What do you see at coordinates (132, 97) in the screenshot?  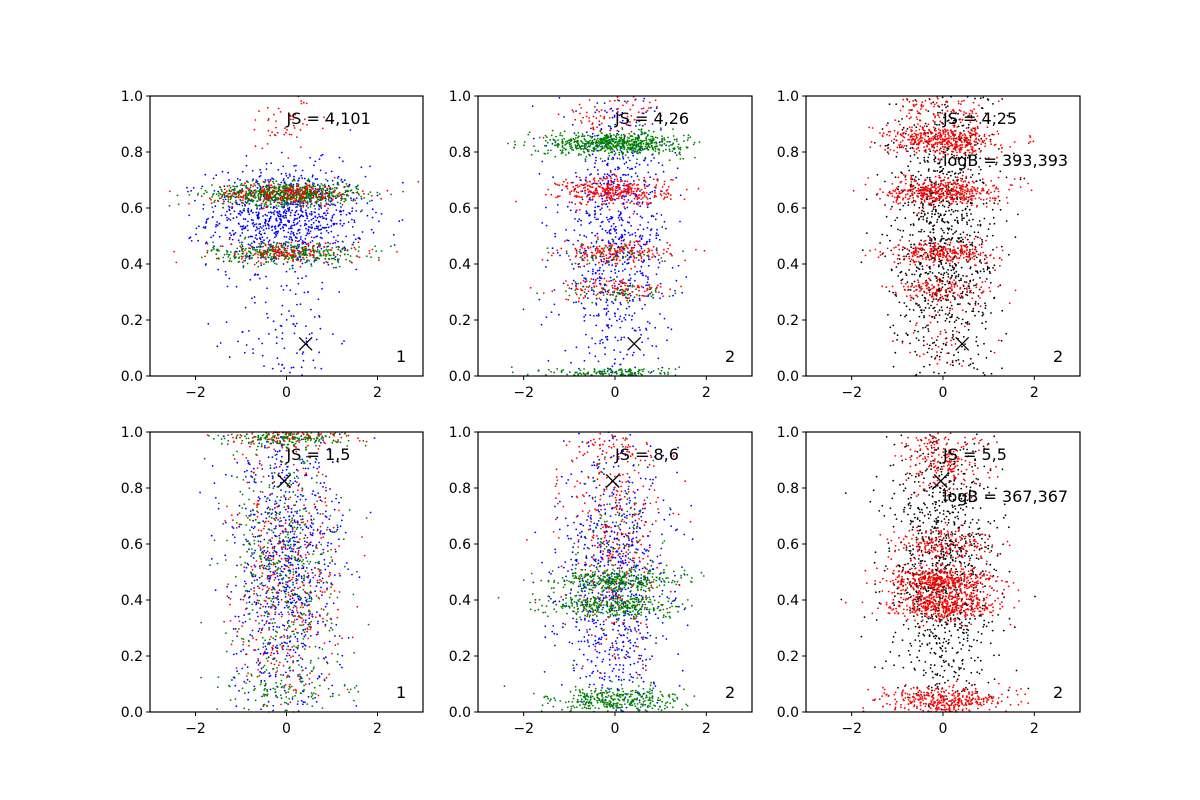 I see `y-tick-label: 1.0` at bounding box center [132, 97].